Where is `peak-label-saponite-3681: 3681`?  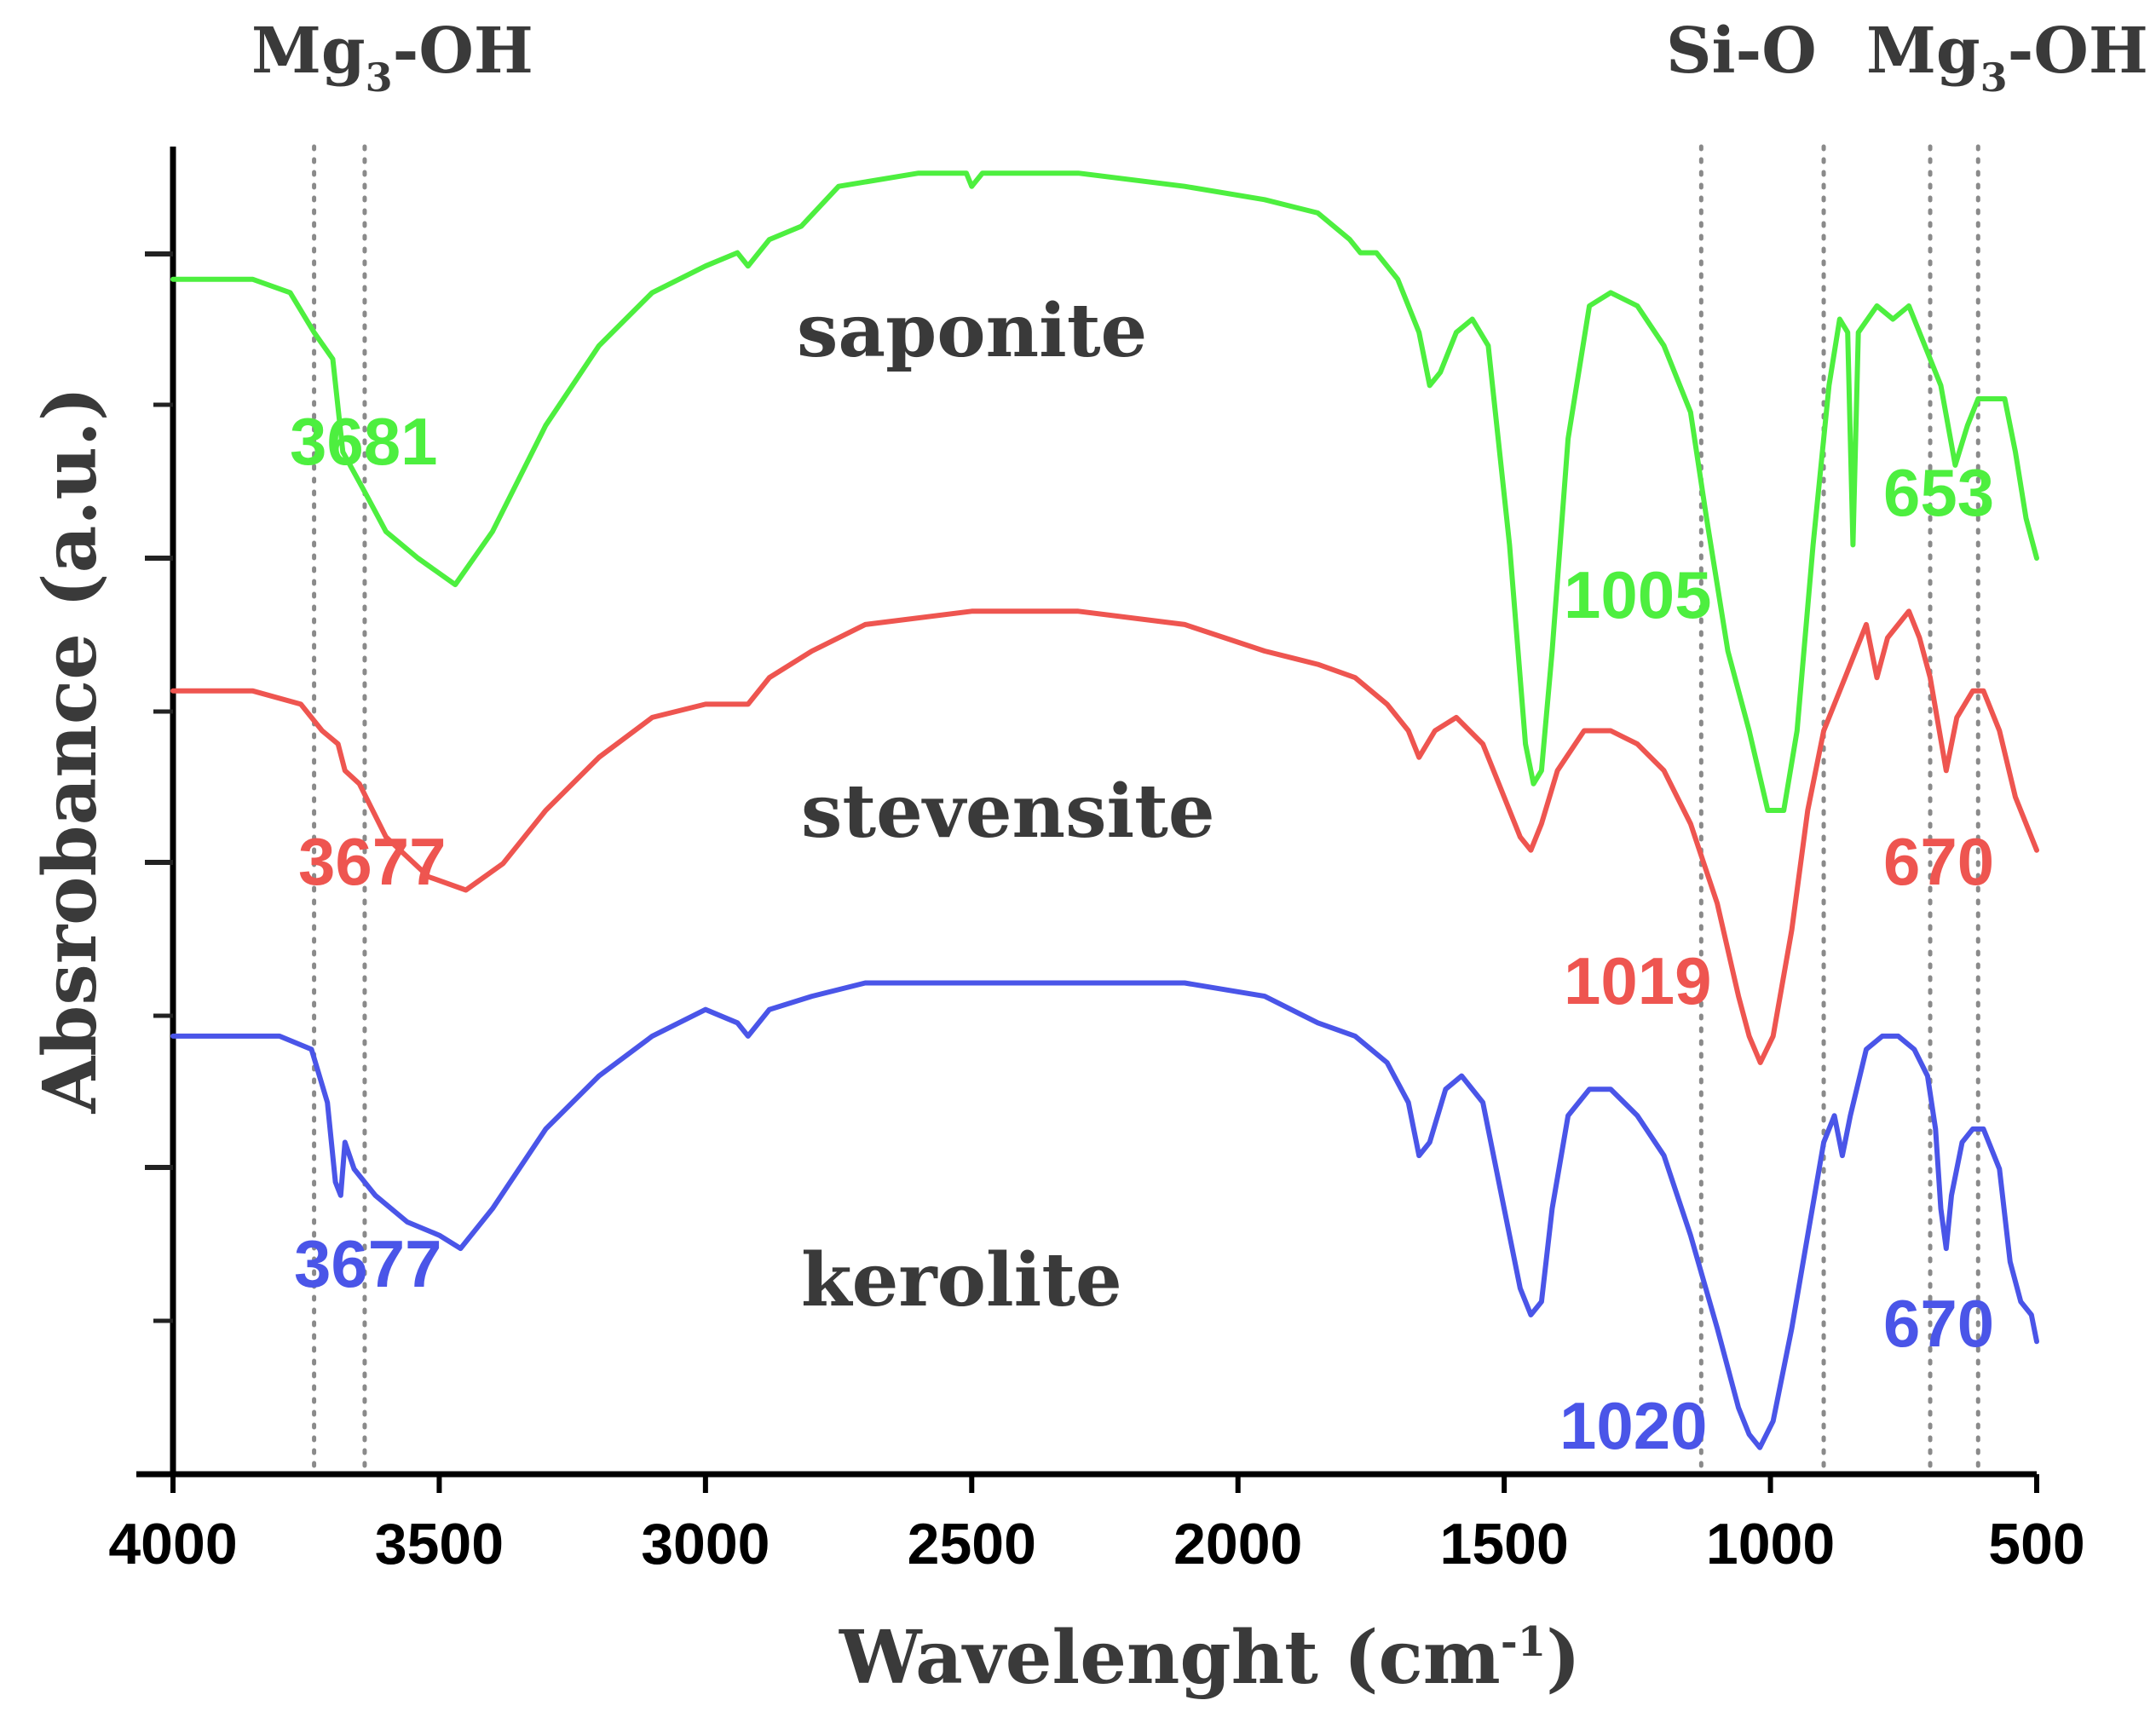 peak-label-saponite-3681: 3681 is located at coordinates (364, 441).